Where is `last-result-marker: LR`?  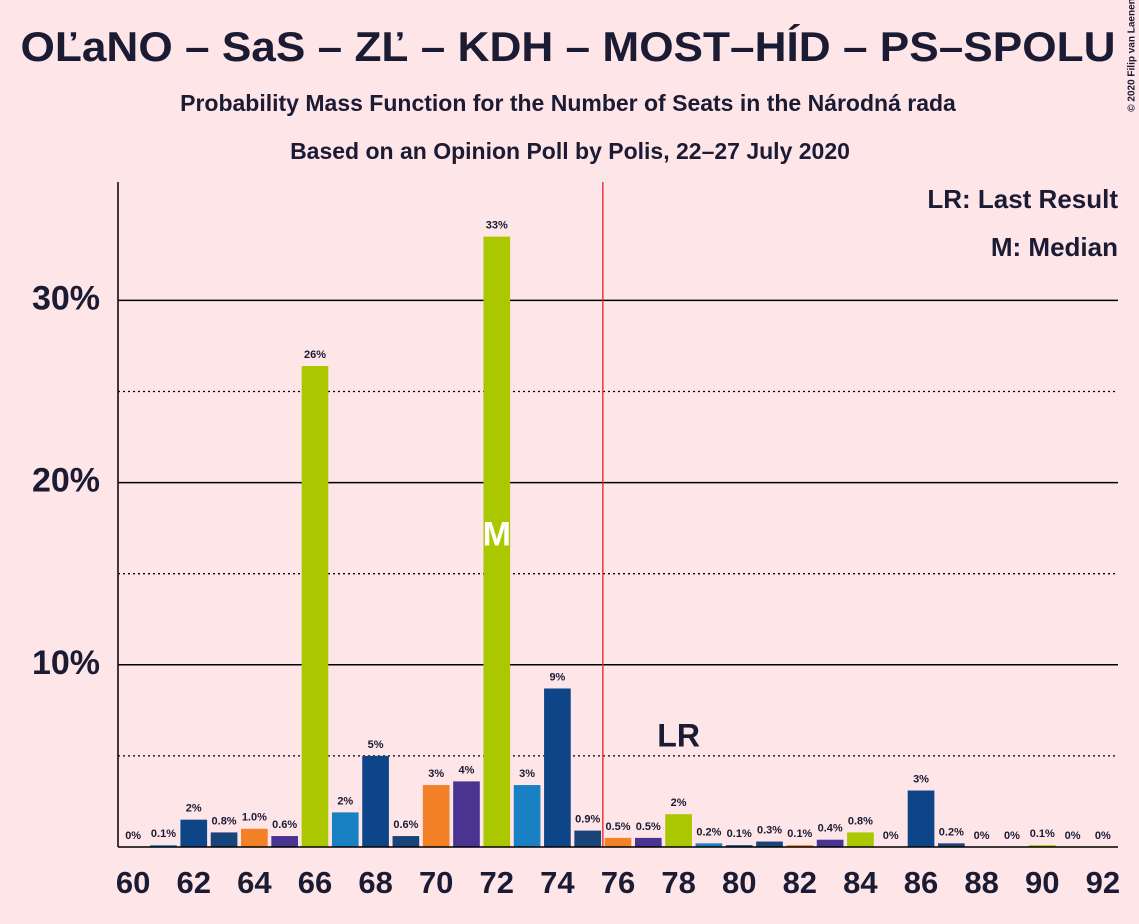
last-result-marker: LR is located at coordinates (678, 736).